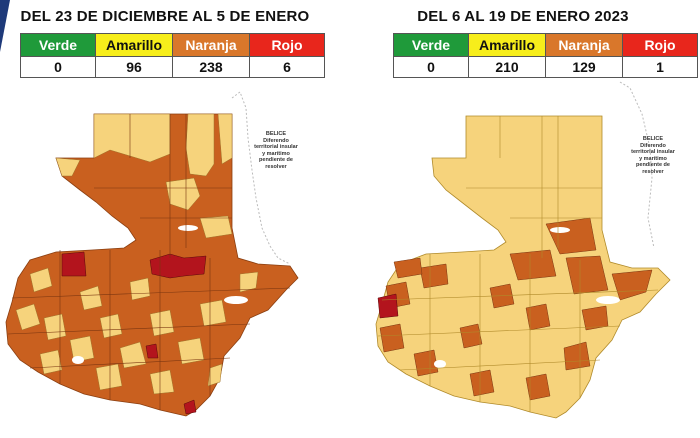 This screenshot has width=700, height=438. What do you see at coordinates (5, 26) in the screenshot?
I see `corner-accent` at bounding box center [5, 26].